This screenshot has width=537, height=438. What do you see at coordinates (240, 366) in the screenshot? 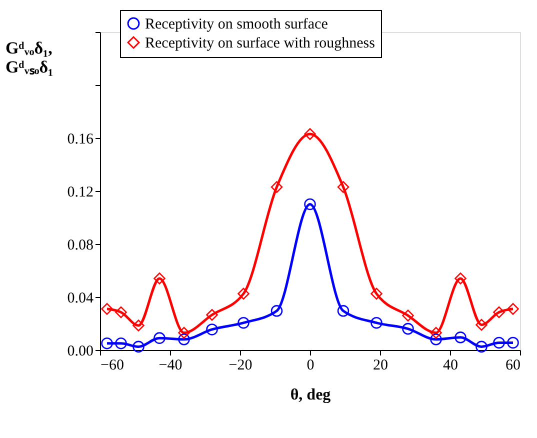
I see `x-tick-label: −20` at bounding box center [240, 366].